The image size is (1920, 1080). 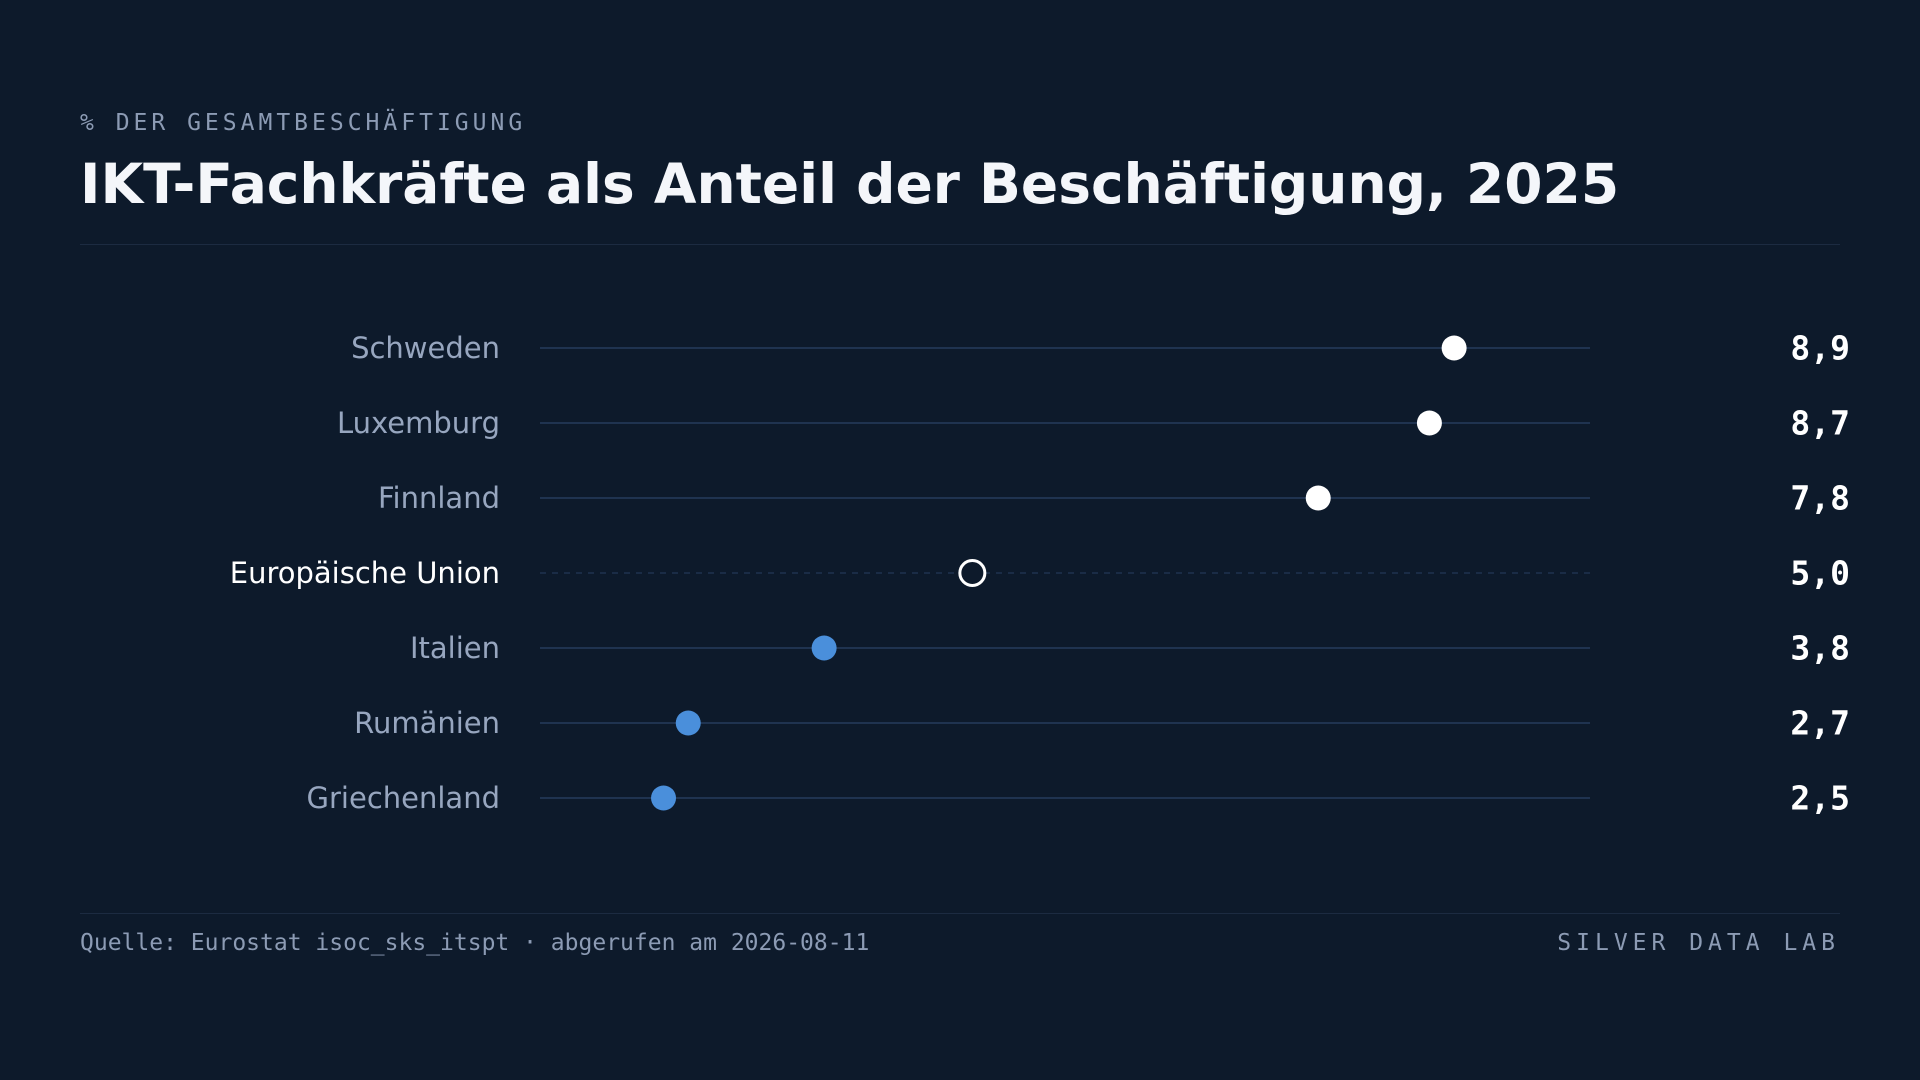 I want to click on value-label-italien: 3,8, so click(x=1820, y=648).